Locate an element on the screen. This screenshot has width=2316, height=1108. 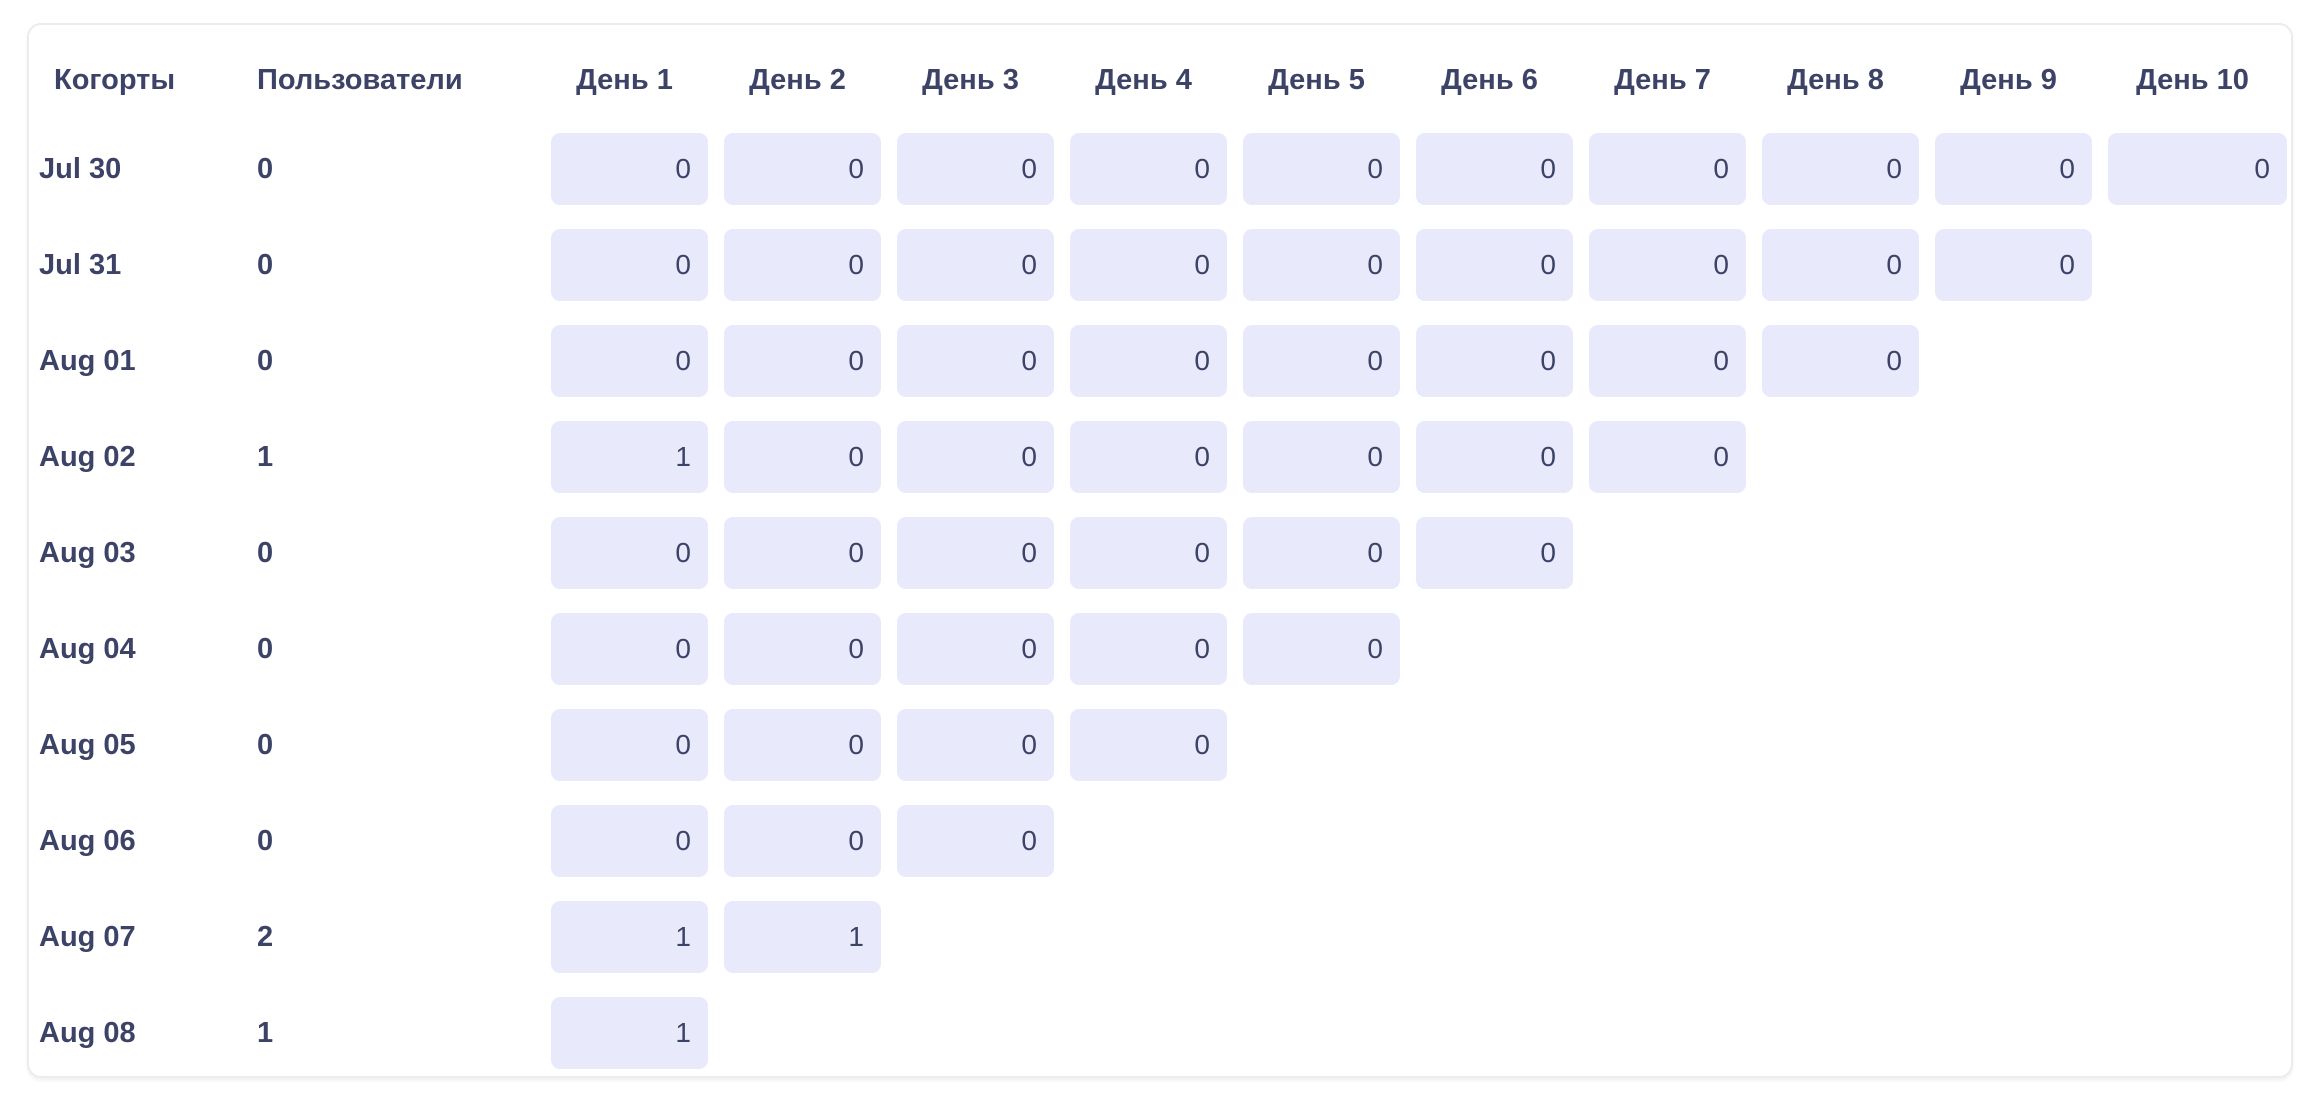
table-row: Aug 03 0 0 0 0 0 0 0 is located at coordinates (1165, 553).